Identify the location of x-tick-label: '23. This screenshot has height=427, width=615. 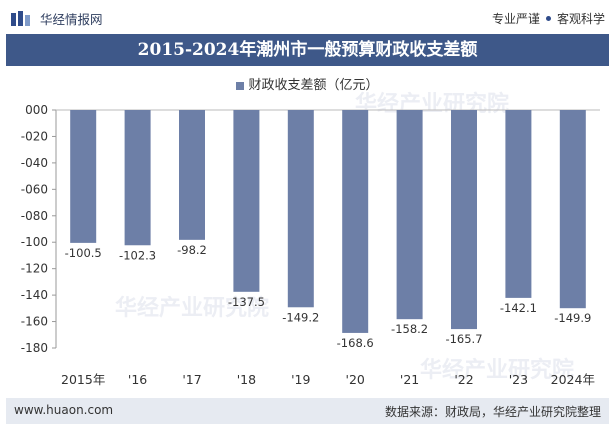
(518, 379).